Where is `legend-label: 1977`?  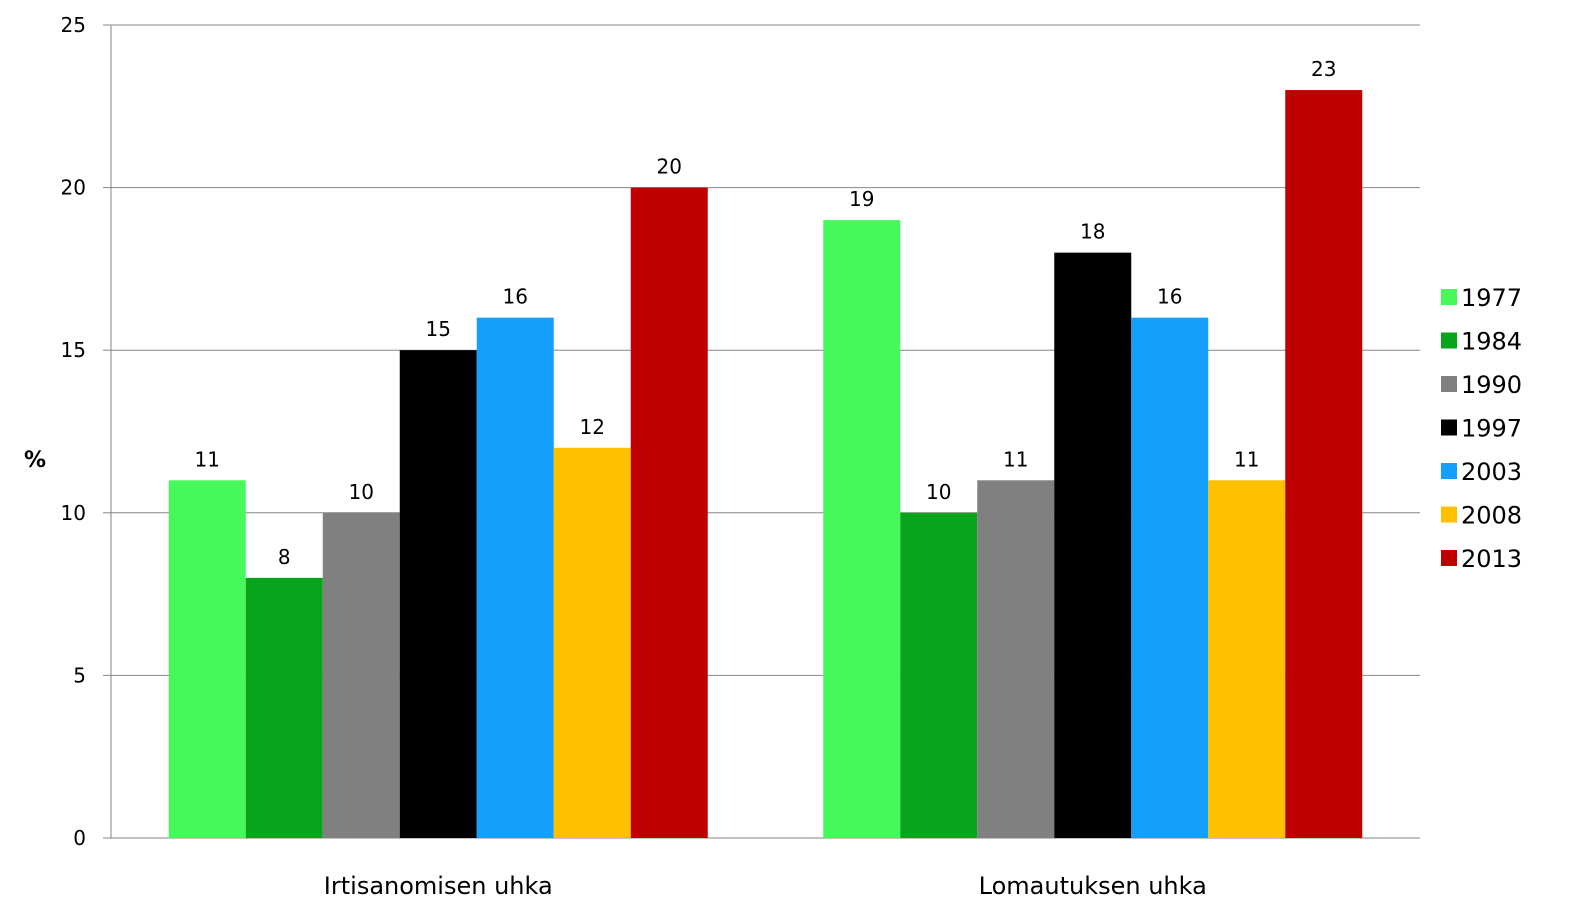
legend-label: 1977 is located at coordinates (1491, 298).